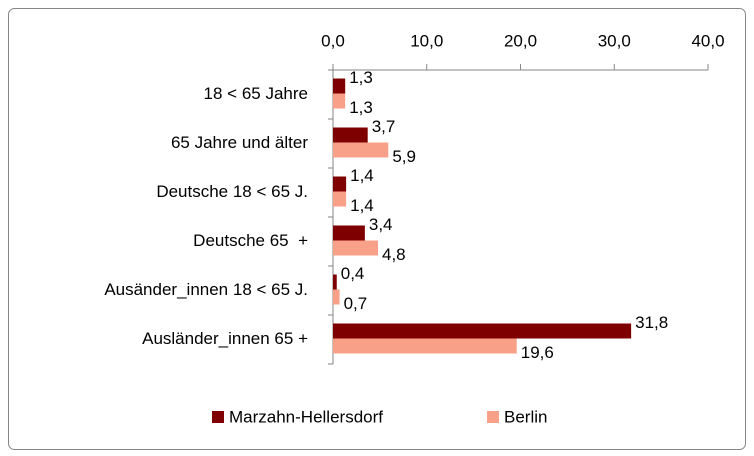  Describe the element at coordinates (537, 352) in the screenshot. I see `data-label: 19,6` at that location.